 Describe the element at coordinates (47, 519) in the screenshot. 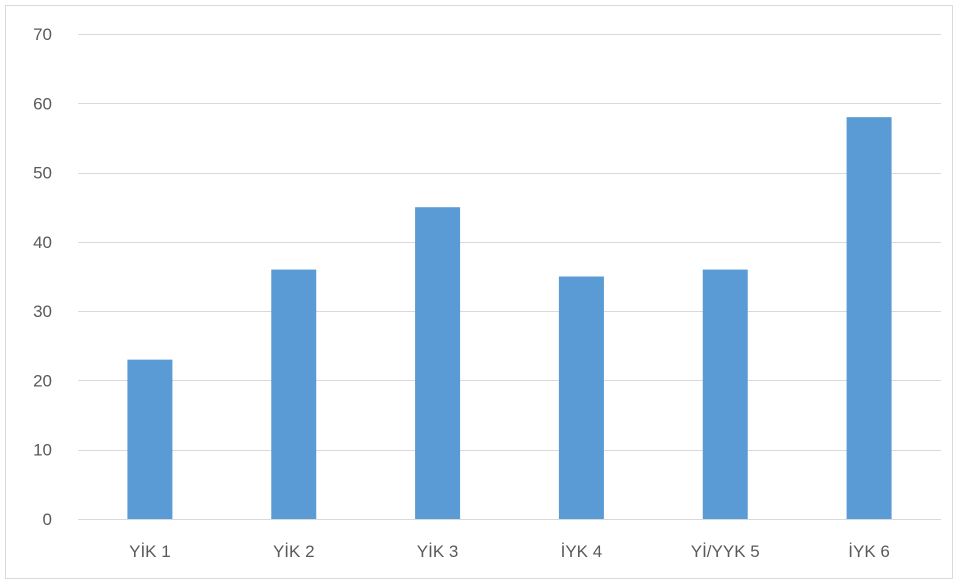

I see `y-tick-label-0: 0` at that location.